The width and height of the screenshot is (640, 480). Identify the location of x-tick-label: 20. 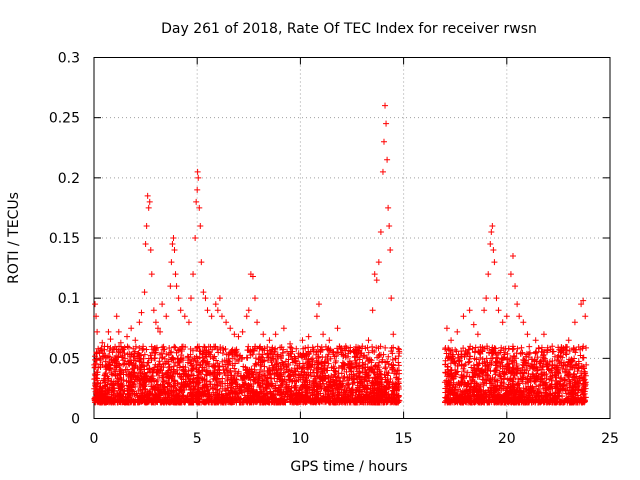
(507, 439).